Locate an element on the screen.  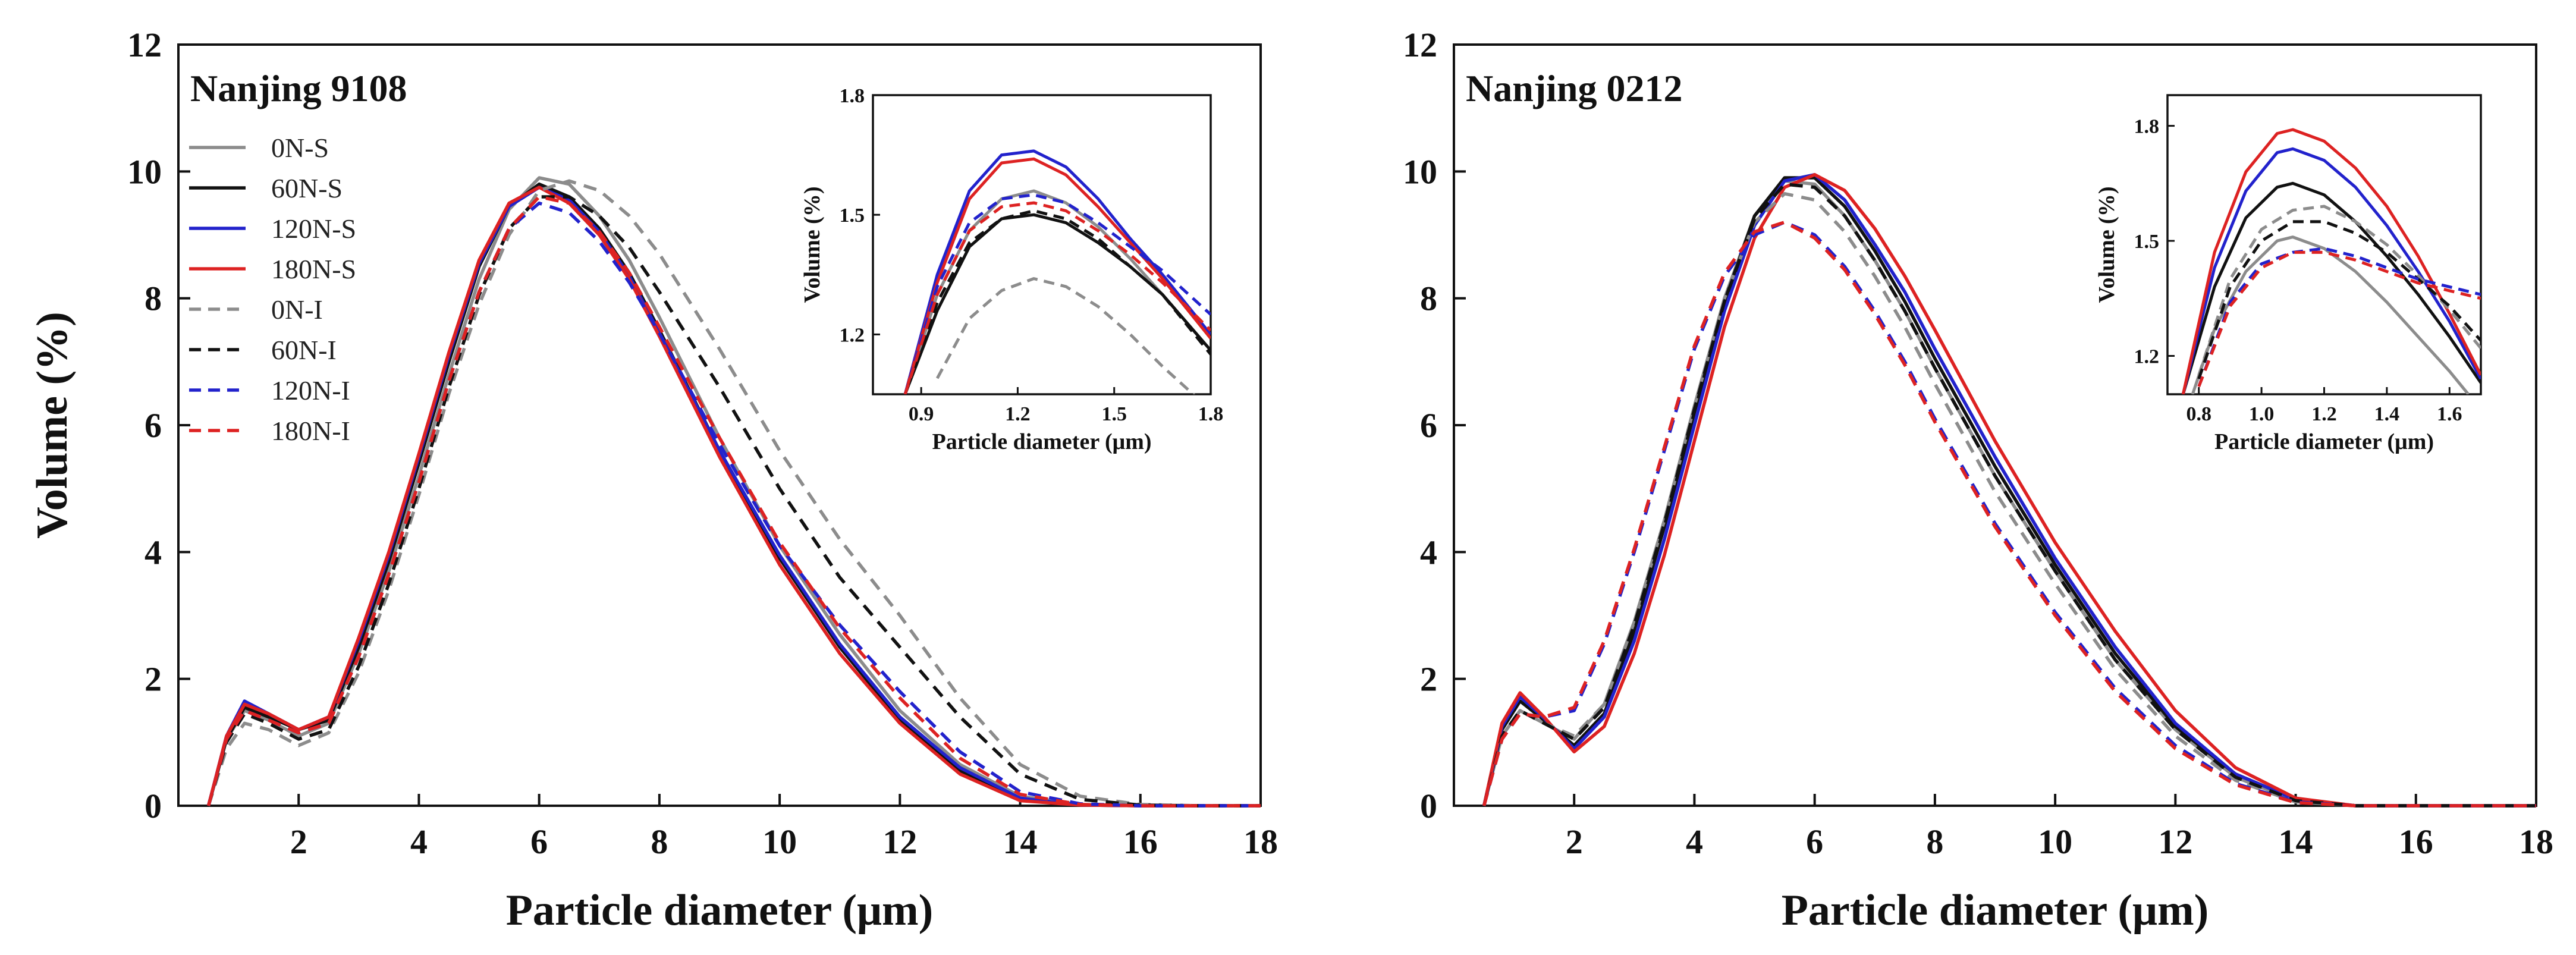
legend-label-180N-I: 180N-I is located at coordinates (310, 431).